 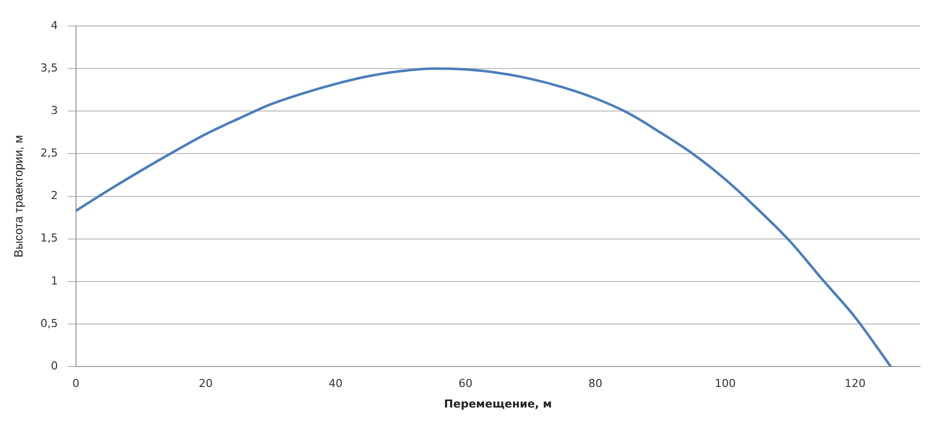 What do you see at coordinates (595, 383) in the screenshot?
I see `x-tick-label: 80` at bounding box center [595, 383].